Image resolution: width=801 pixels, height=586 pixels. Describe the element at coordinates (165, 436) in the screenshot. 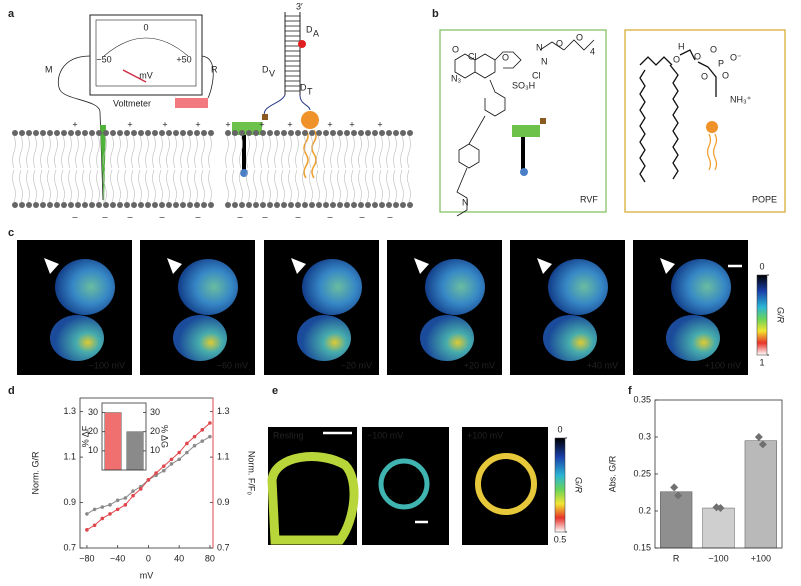

I see `y2-axis-label: % ΔG` at that location.